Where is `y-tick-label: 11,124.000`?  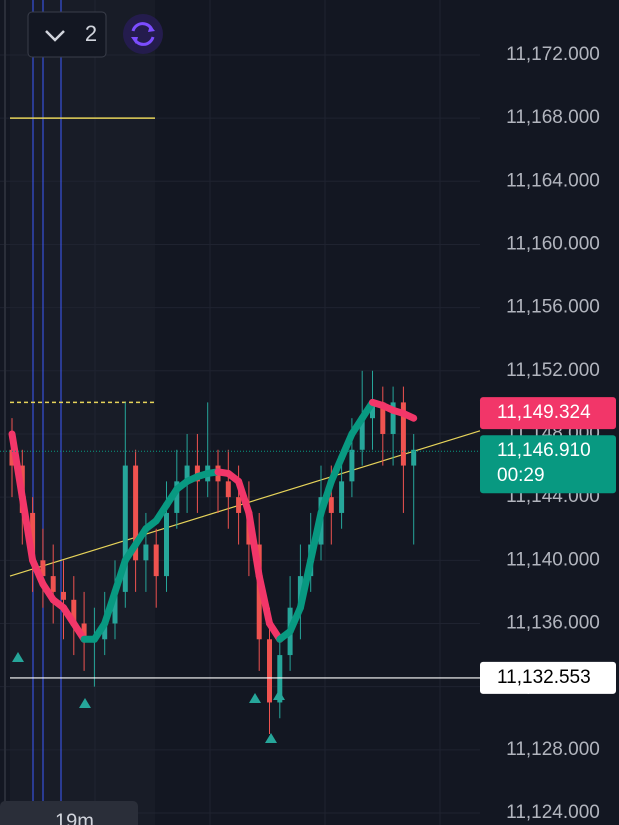 y-tick-label: 11,124.000 is located at coordinates (553, 812).